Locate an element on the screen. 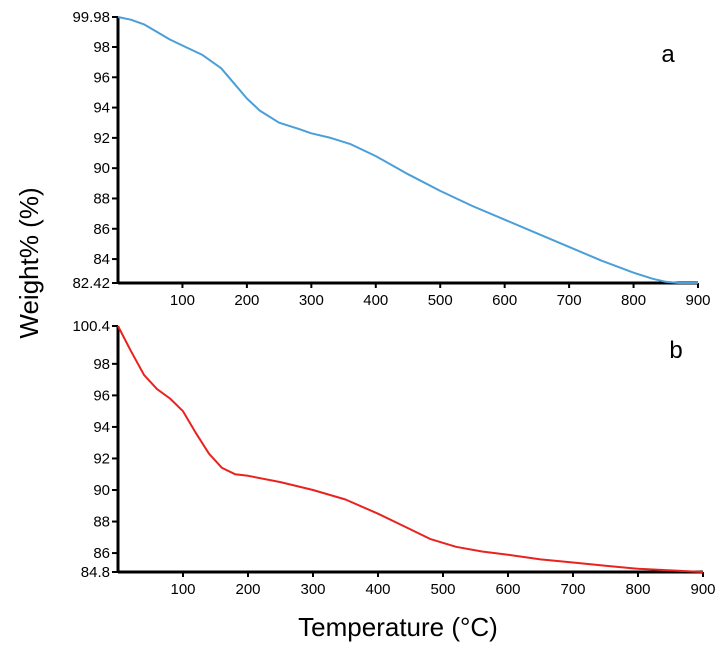 This screenshot has height=652, width=724. y-tick-label: 84 is located at coordinates (101, 259).